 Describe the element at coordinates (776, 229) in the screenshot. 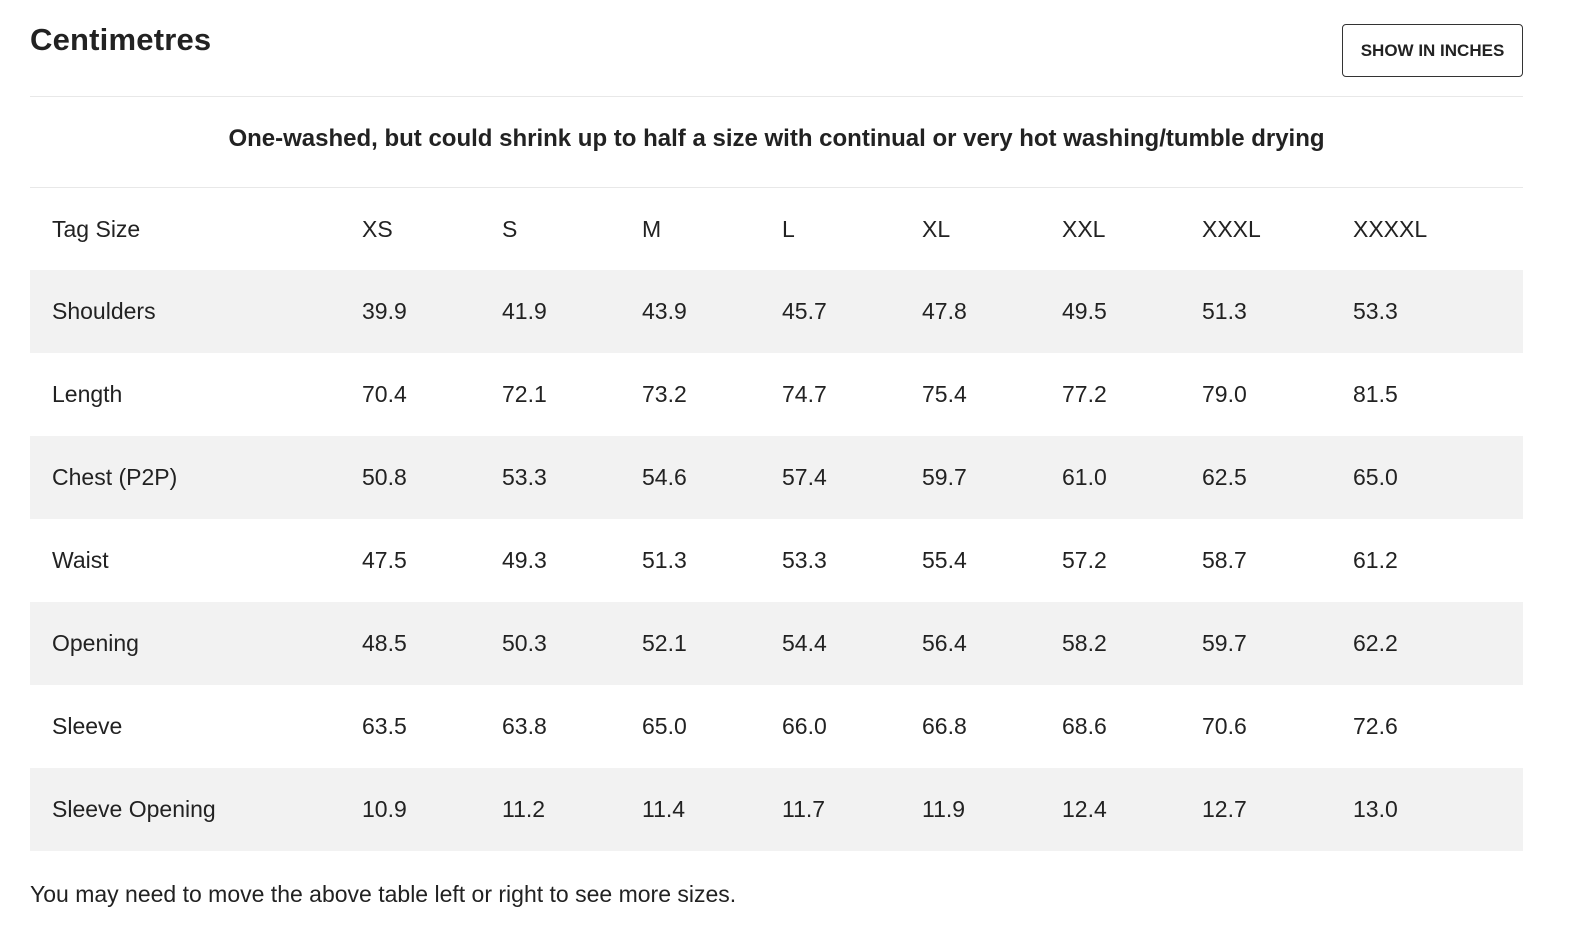

I see `table-header-row: Tag Size XS S M L XL XXL XXXL XXXXL` at that location.